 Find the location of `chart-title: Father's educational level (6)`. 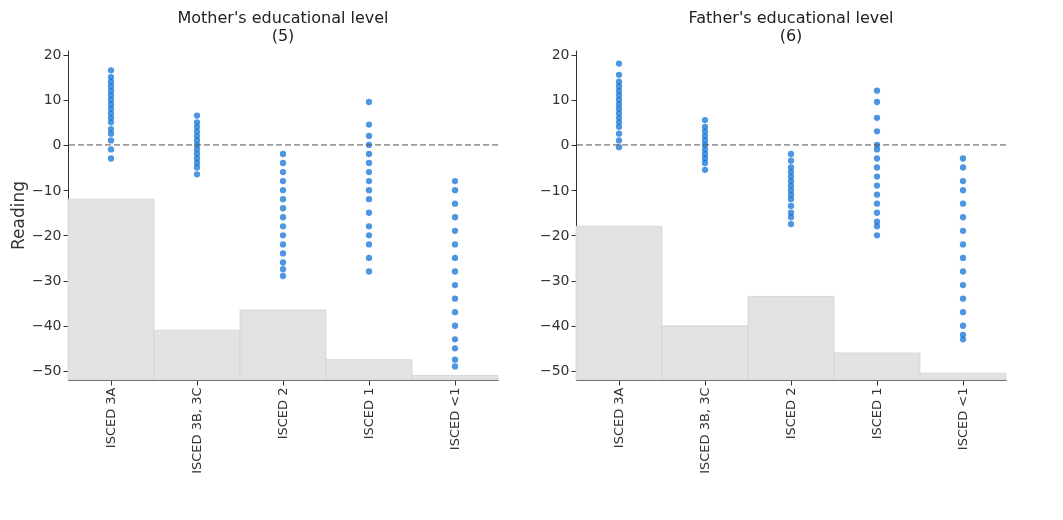

chart-title: Father's educational level (6) is located at coordinates (791, 26).